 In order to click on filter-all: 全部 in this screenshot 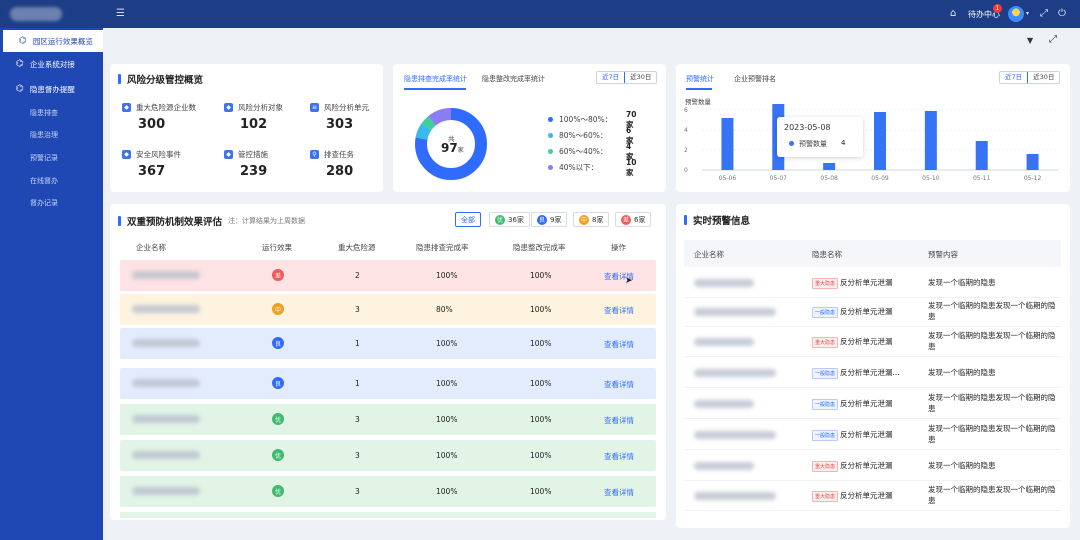, I will do `click(468, 219)`.